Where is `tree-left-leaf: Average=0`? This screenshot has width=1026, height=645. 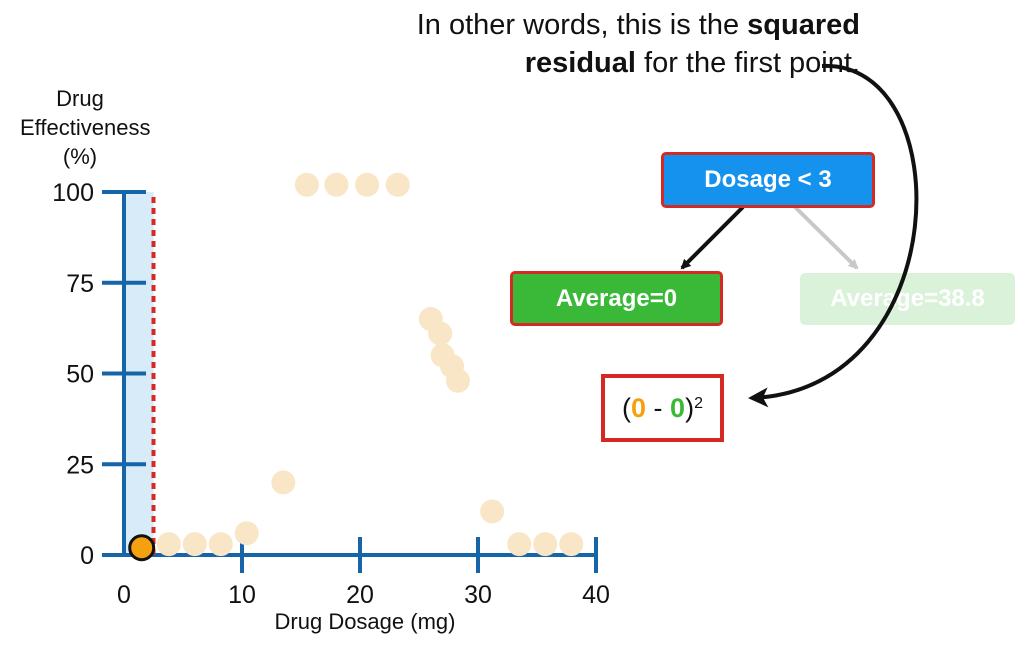
tree-left-leaf: Average=0 is located at coordinates (616, 298).